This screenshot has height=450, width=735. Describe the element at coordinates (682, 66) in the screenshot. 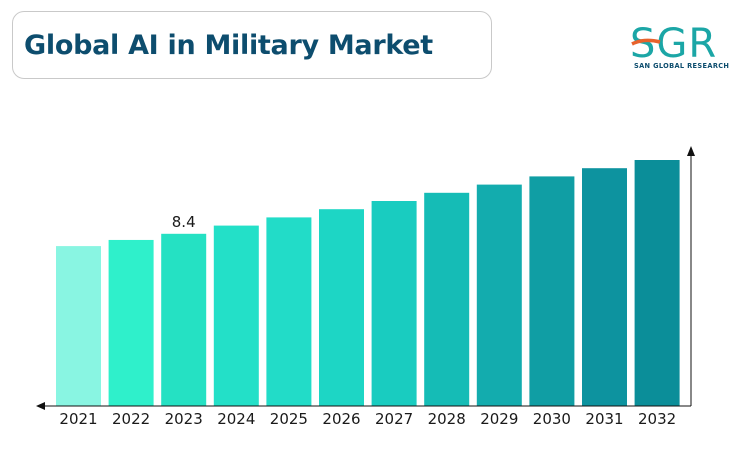

I see `logo-subtitle: SAN GLOBAL RESEARCH` at that location.